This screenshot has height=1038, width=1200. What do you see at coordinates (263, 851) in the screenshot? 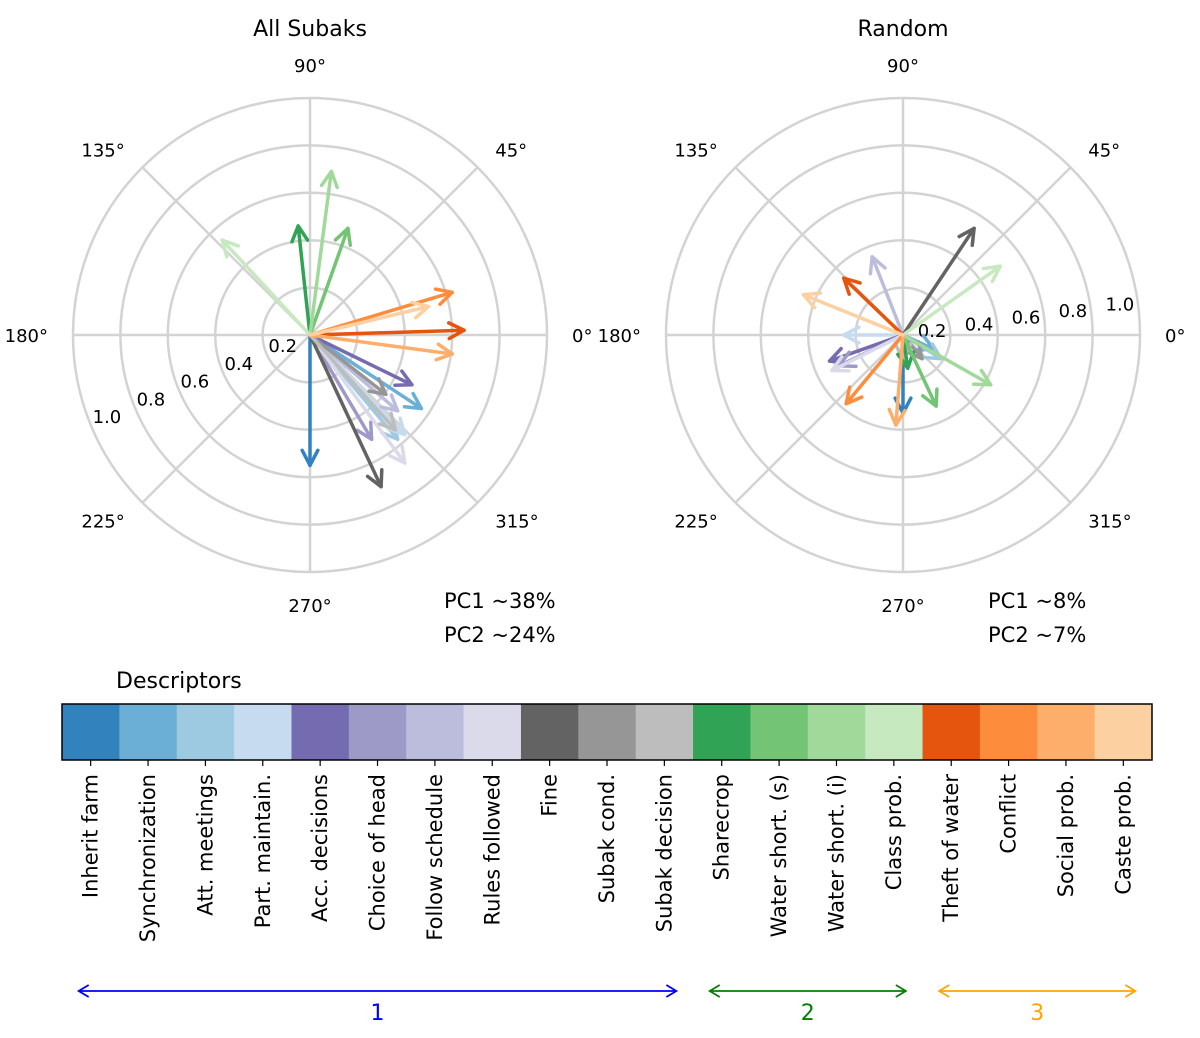
I see `legend-label: Part. maintain.` at bounding box center [263, 851].